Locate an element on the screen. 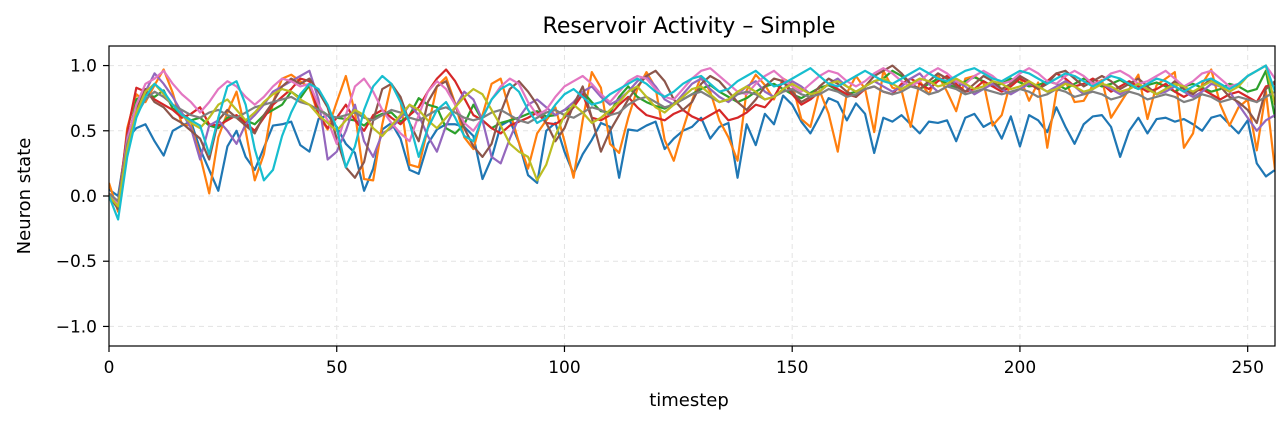  x-tick-label: 200 is located at coordinates (1020, 368).